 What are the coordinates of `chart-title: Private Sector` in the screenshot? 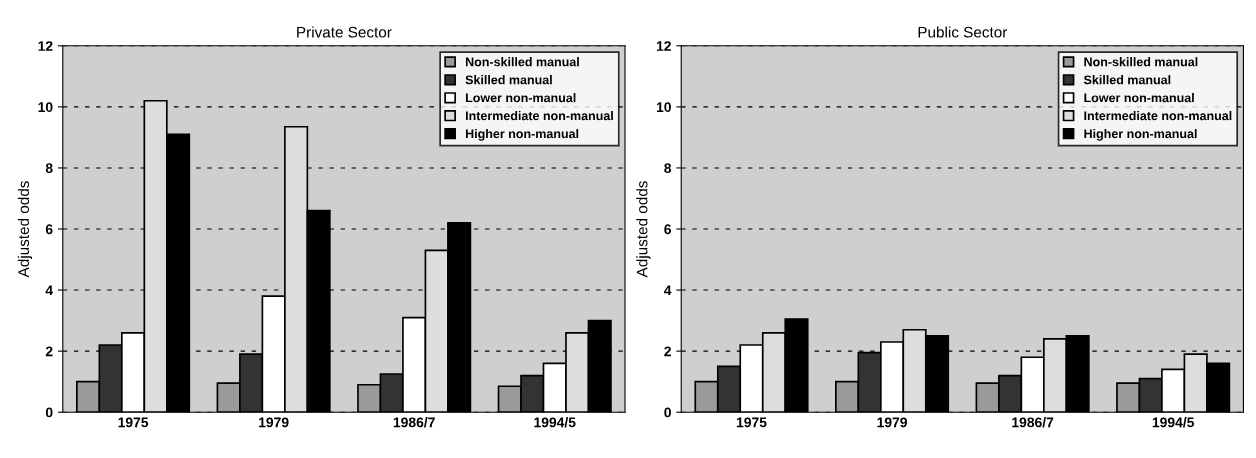 It's located at (344, 32).